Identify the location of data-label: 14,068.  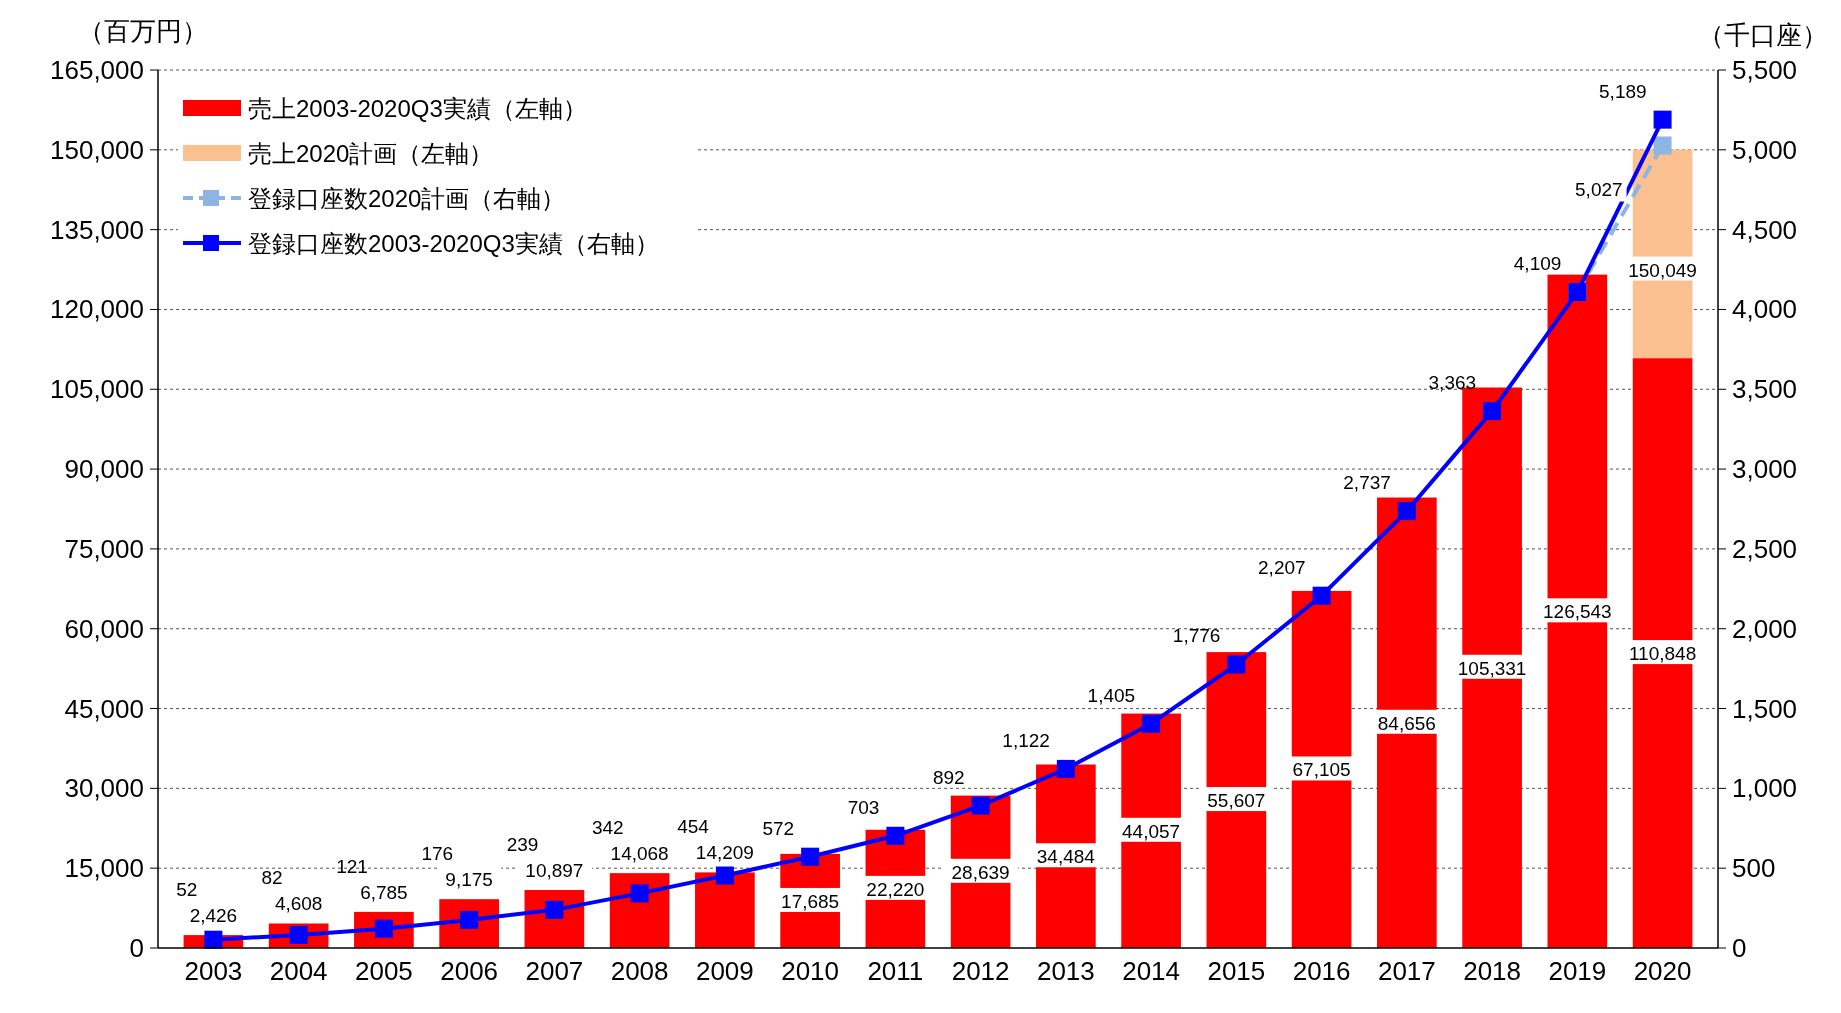
(639, 854).